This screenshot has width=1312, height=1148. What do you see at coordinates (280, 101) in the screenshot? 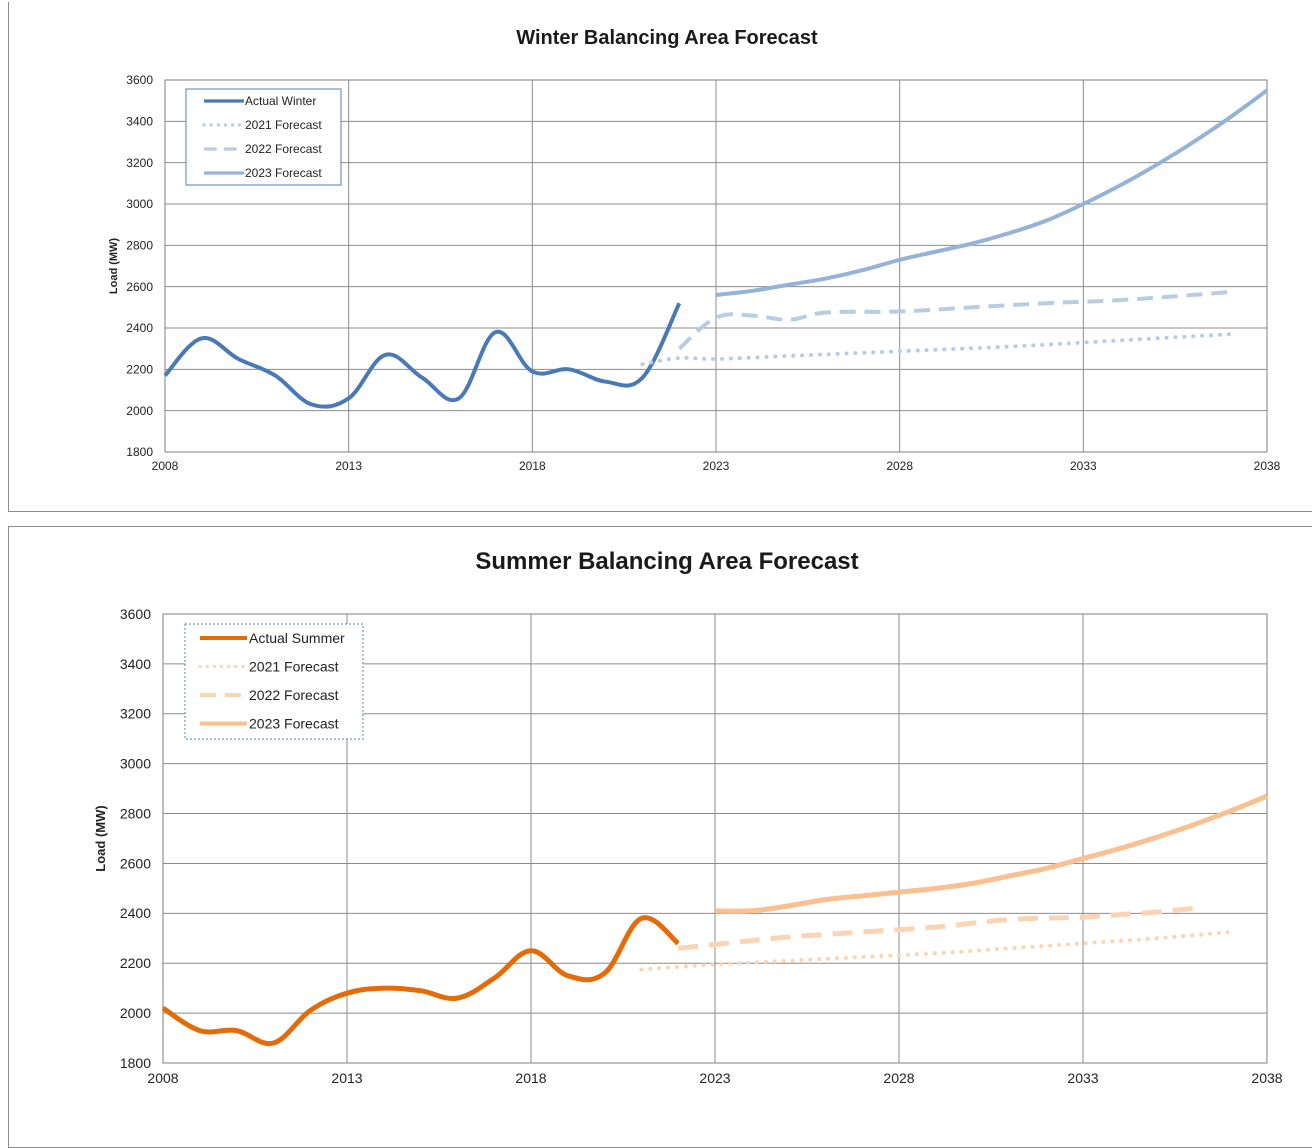
I see `legend-label: Actual Winter` at bounding box center [280, 101].